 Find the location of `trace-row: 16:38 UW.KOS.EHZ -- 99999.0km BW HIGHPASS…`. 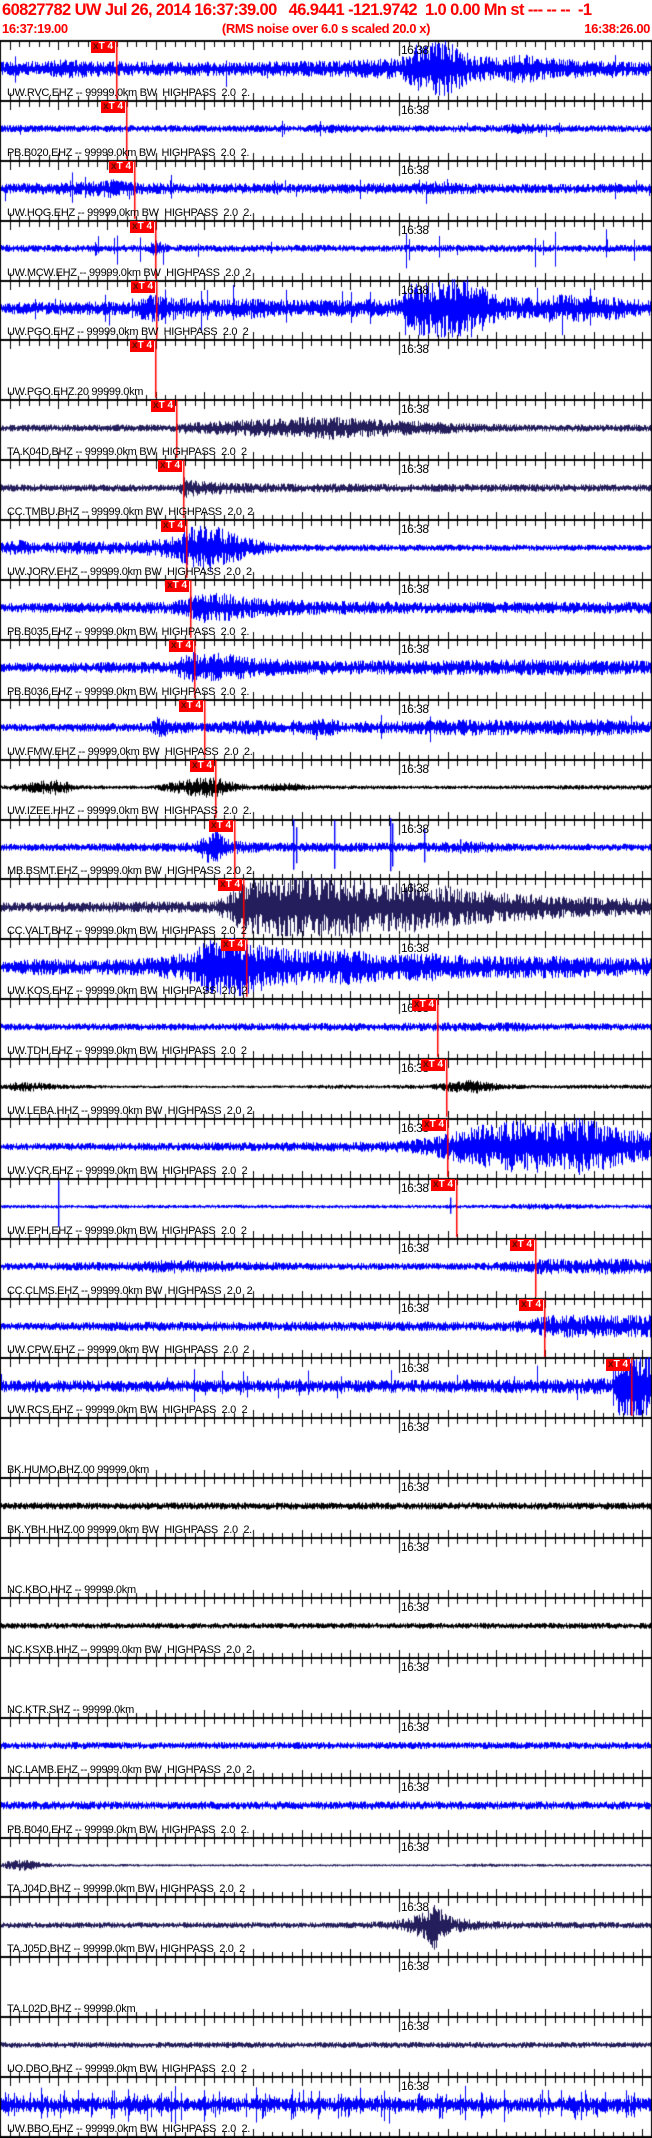

trace-row: 16:38 UW.KOS.EHZ -- 99999.0km BW HIGHPASS… is located at coordinates (326, 968).